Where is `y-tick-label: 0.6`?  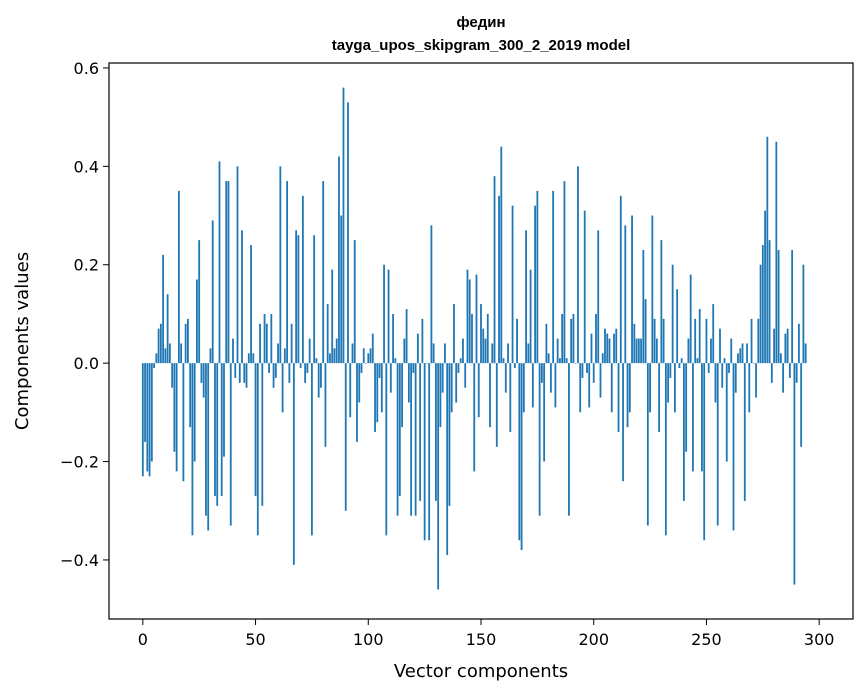 y-tick-label: 0.6 is located at coordinates (86, 68).